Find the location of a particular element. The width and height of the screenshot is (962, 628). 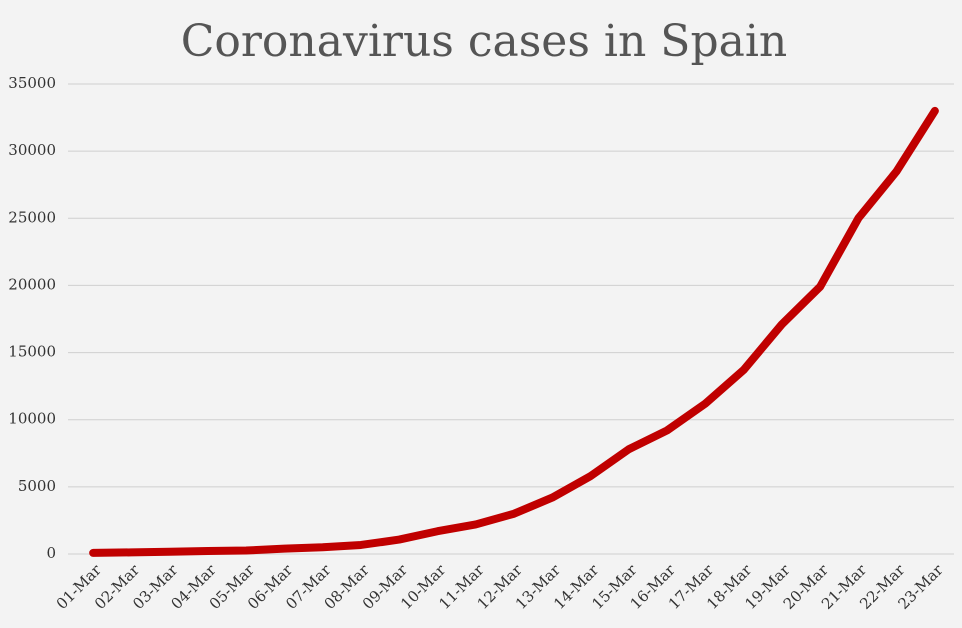

y-tick-label: 25000 is located at coordinates (32, 217).